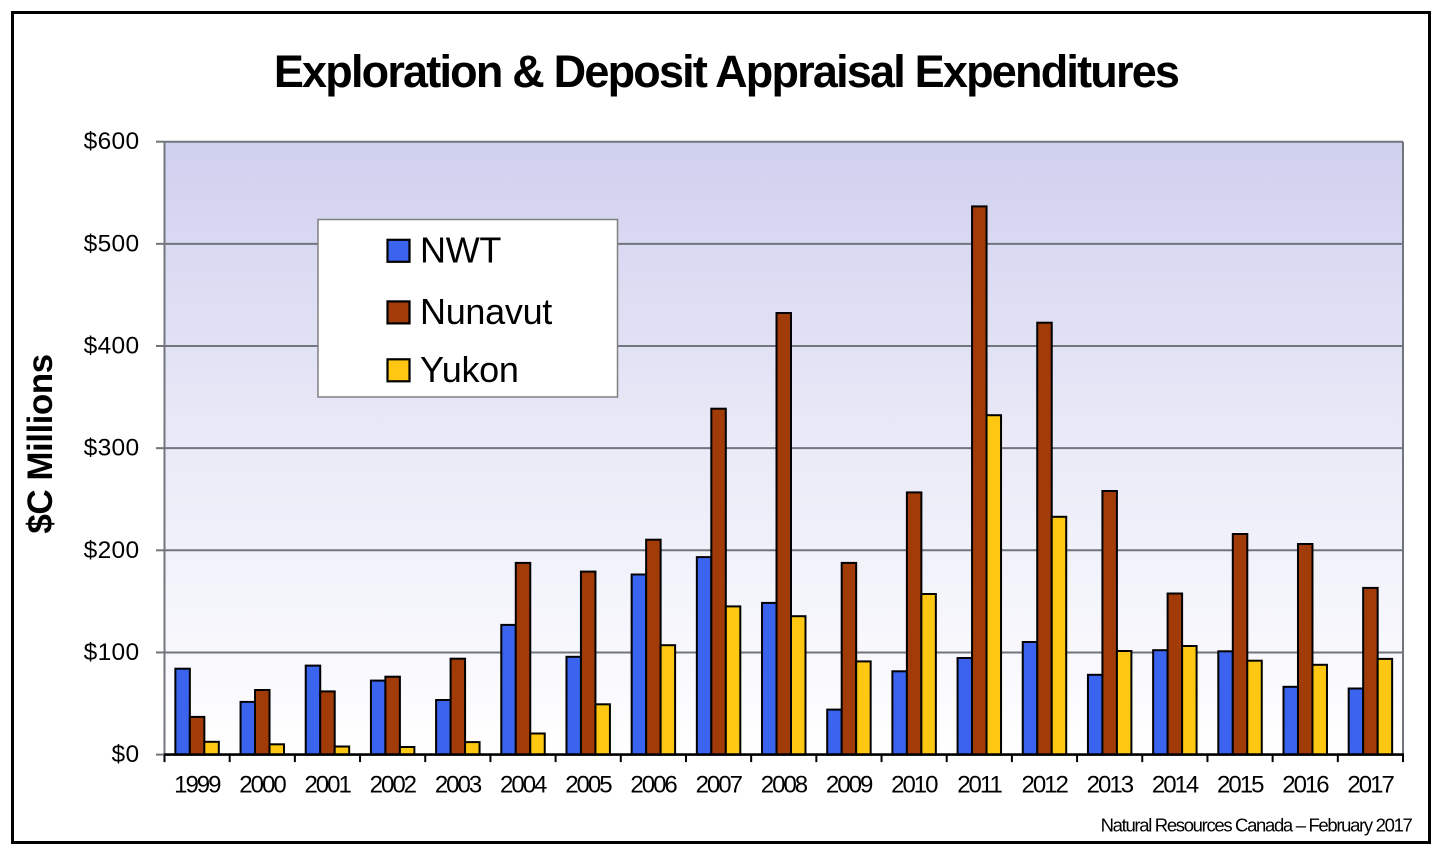  What do you see at coordinates (327, 785) in the screenshot?
I see `svg-text: 2001` at bounding box center [327, 785].